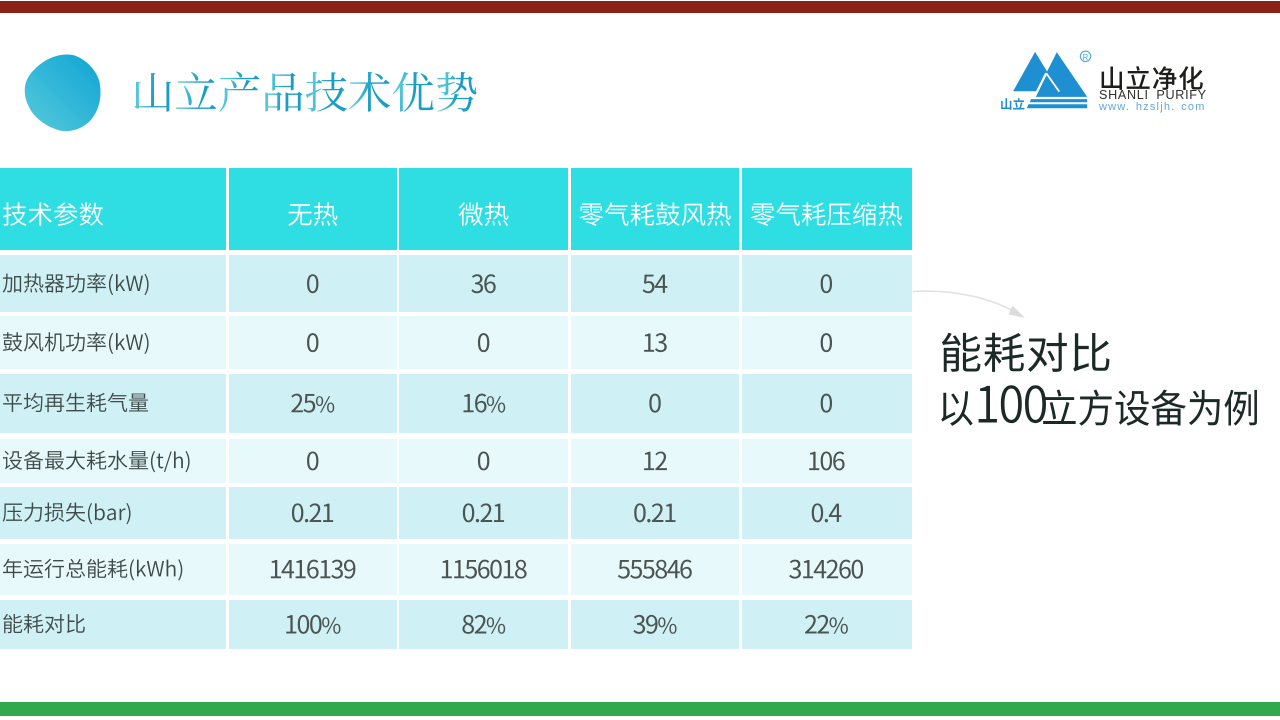  I want to click on svg-text: SHANLI PURIFY, so click(1153, 95).